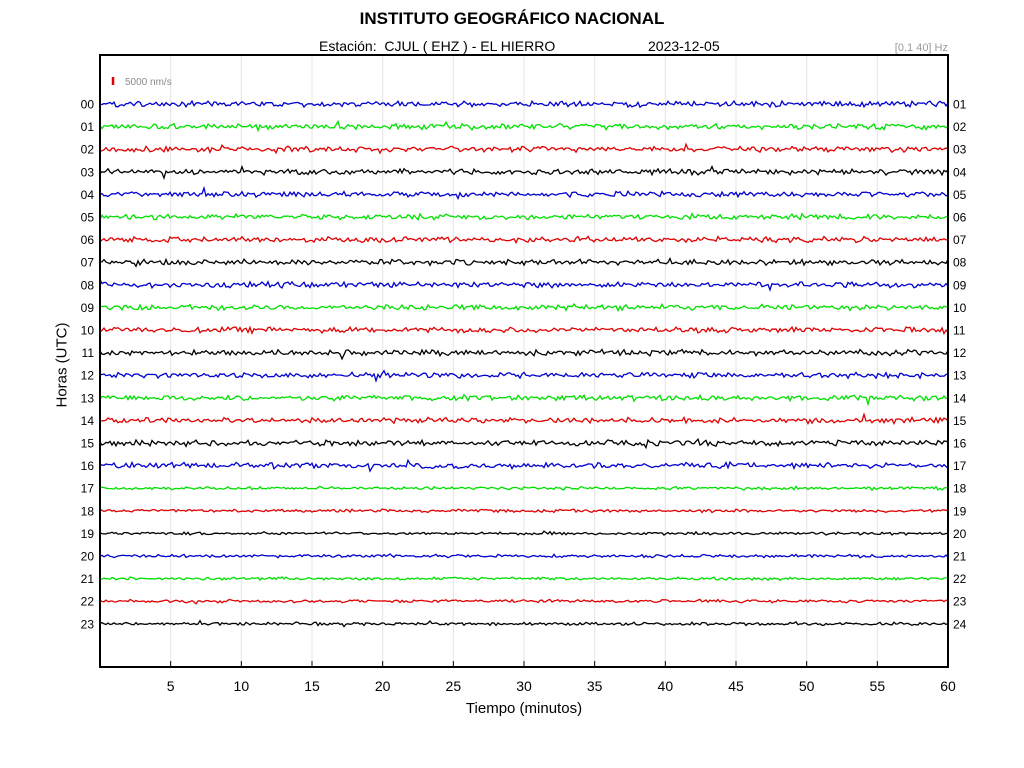 The image size is (1024, 768). I want to click on hour-label-right: 14, so click(960, 398).